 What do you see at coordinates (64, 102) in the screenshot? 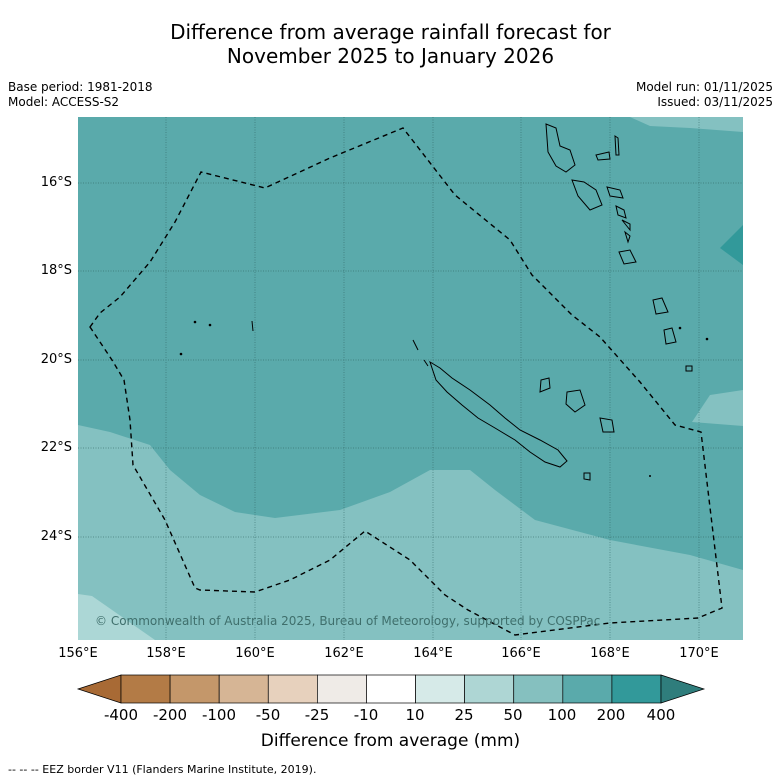
I see `model-name: Model: ACCESS-S2` at bounding box center [64, 102].